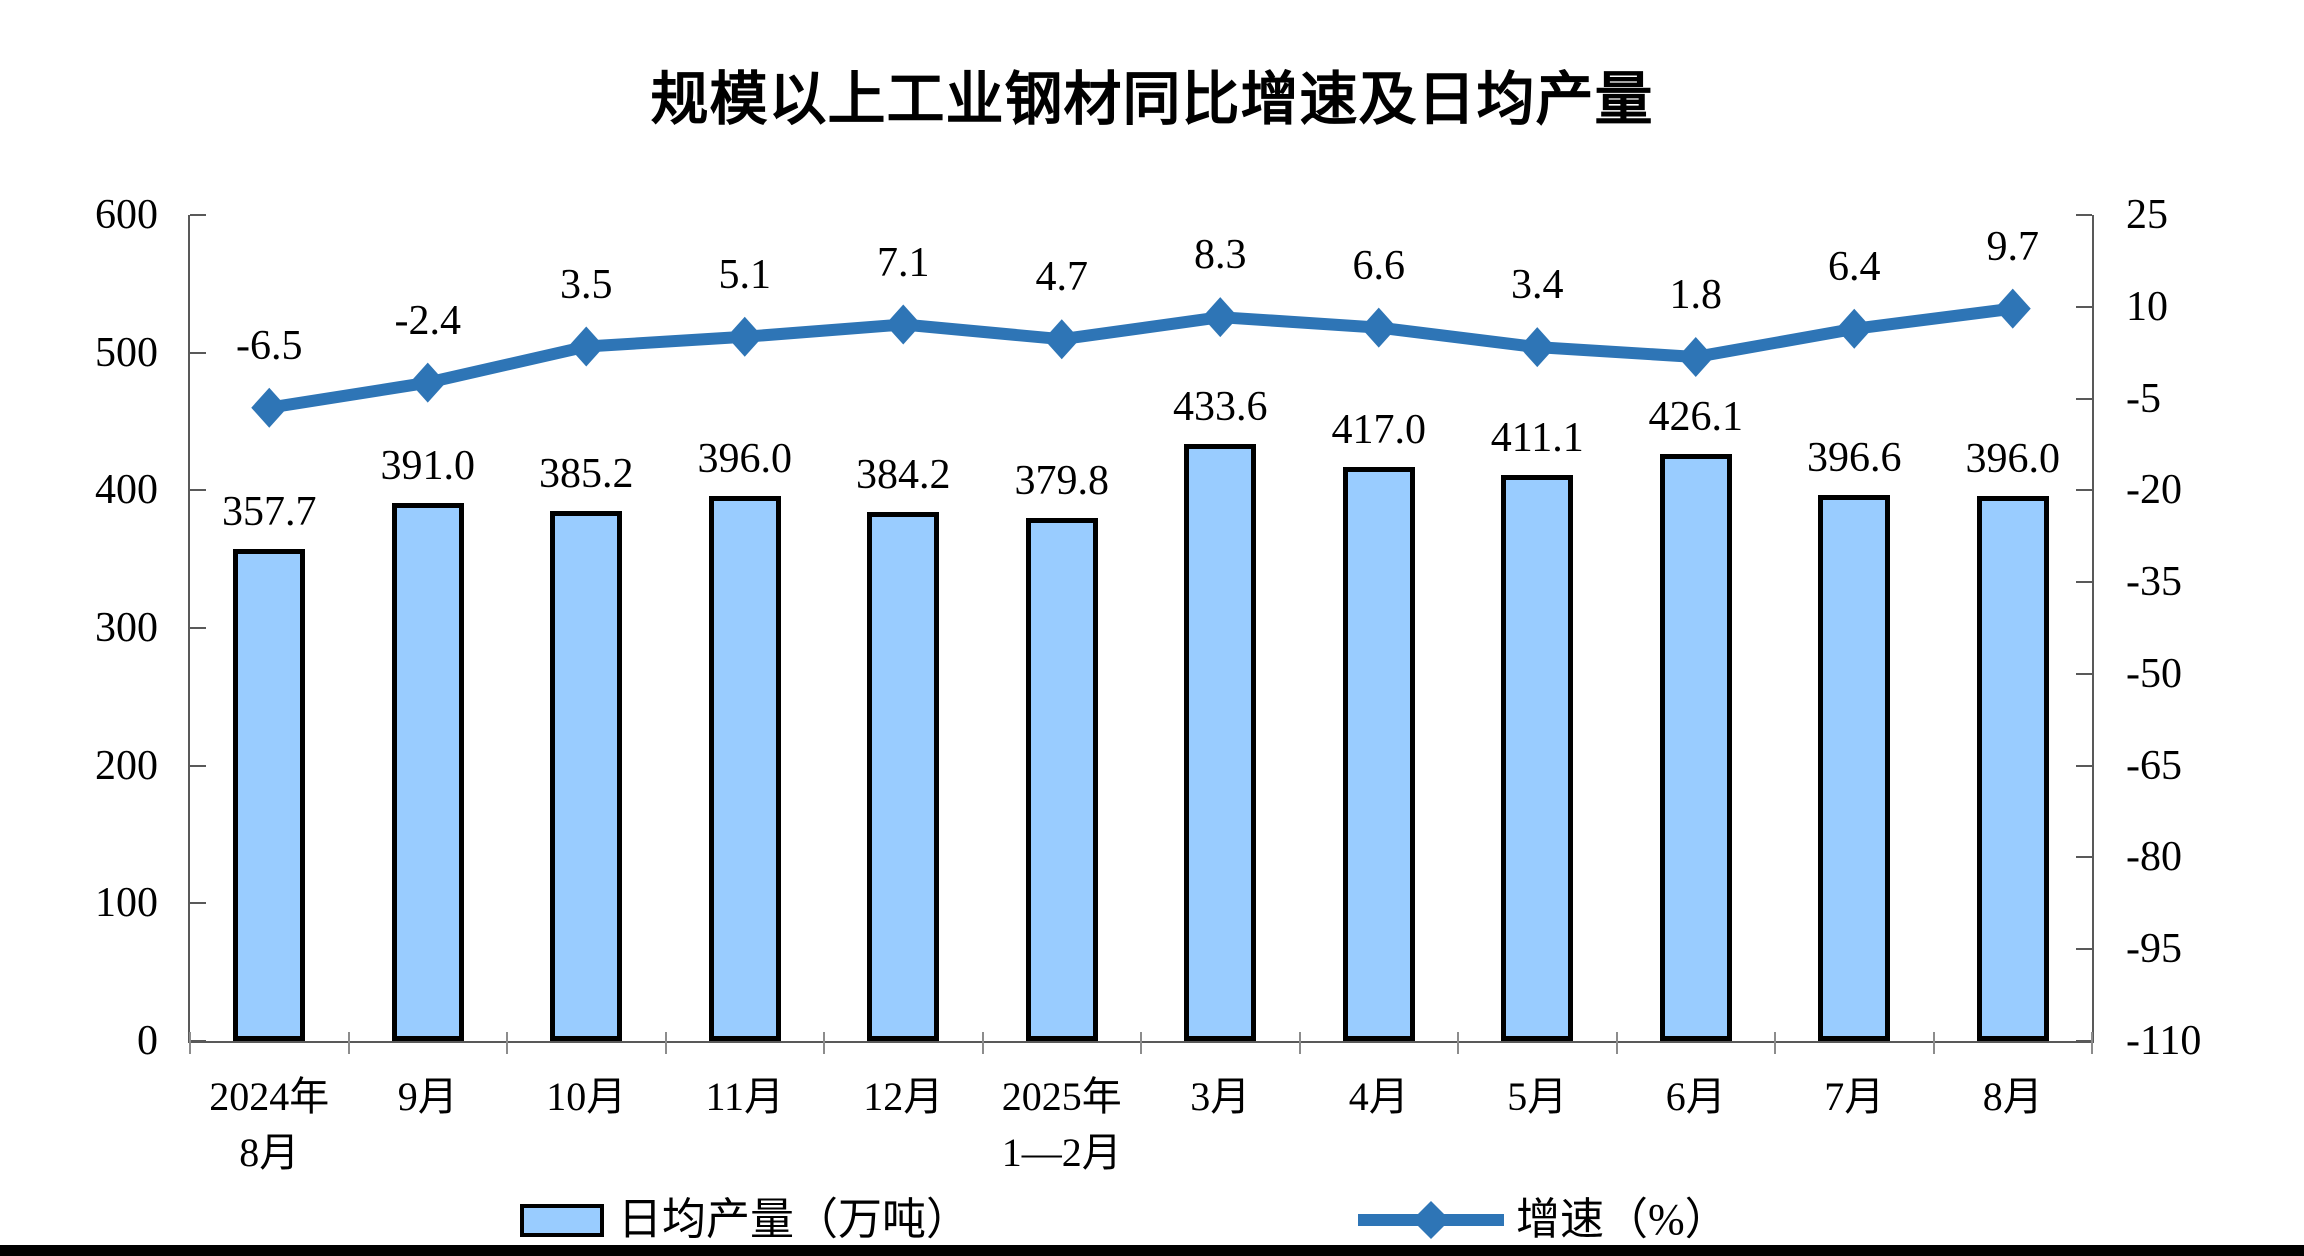 The height and width of the screenshot is (1256, 2304). I want to click on x-axis-category-label: 5月, so click(1537, 1096).